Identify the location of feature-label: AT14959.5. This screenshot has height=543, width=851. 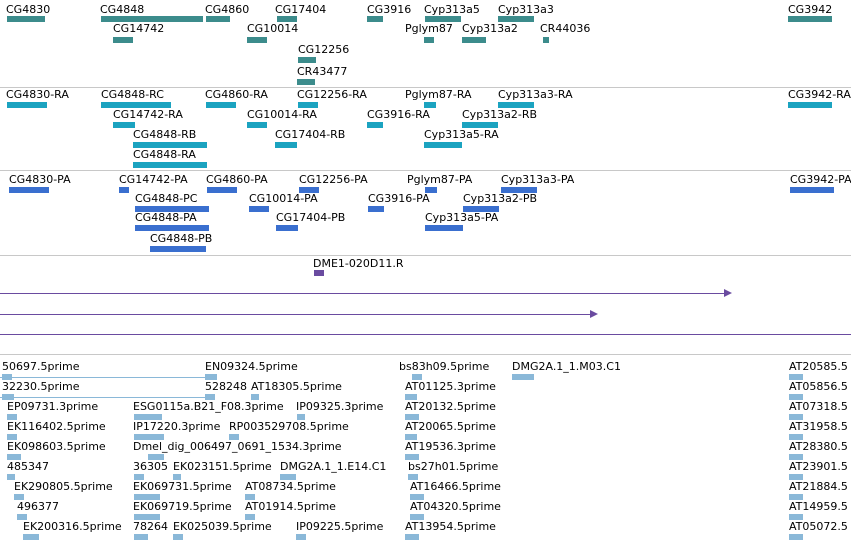
(818, 506).